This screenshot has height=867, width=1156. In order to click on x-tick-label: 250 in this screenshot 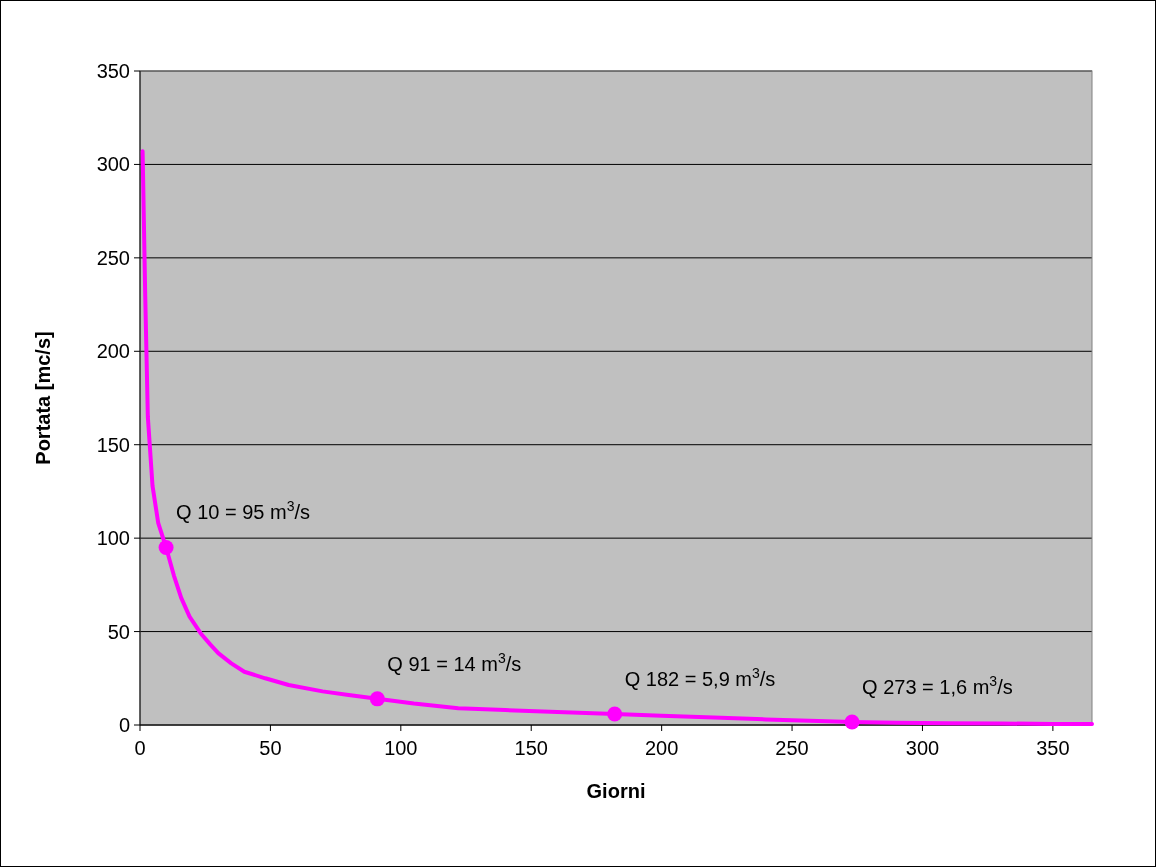, I will do `click(792, 748)`.